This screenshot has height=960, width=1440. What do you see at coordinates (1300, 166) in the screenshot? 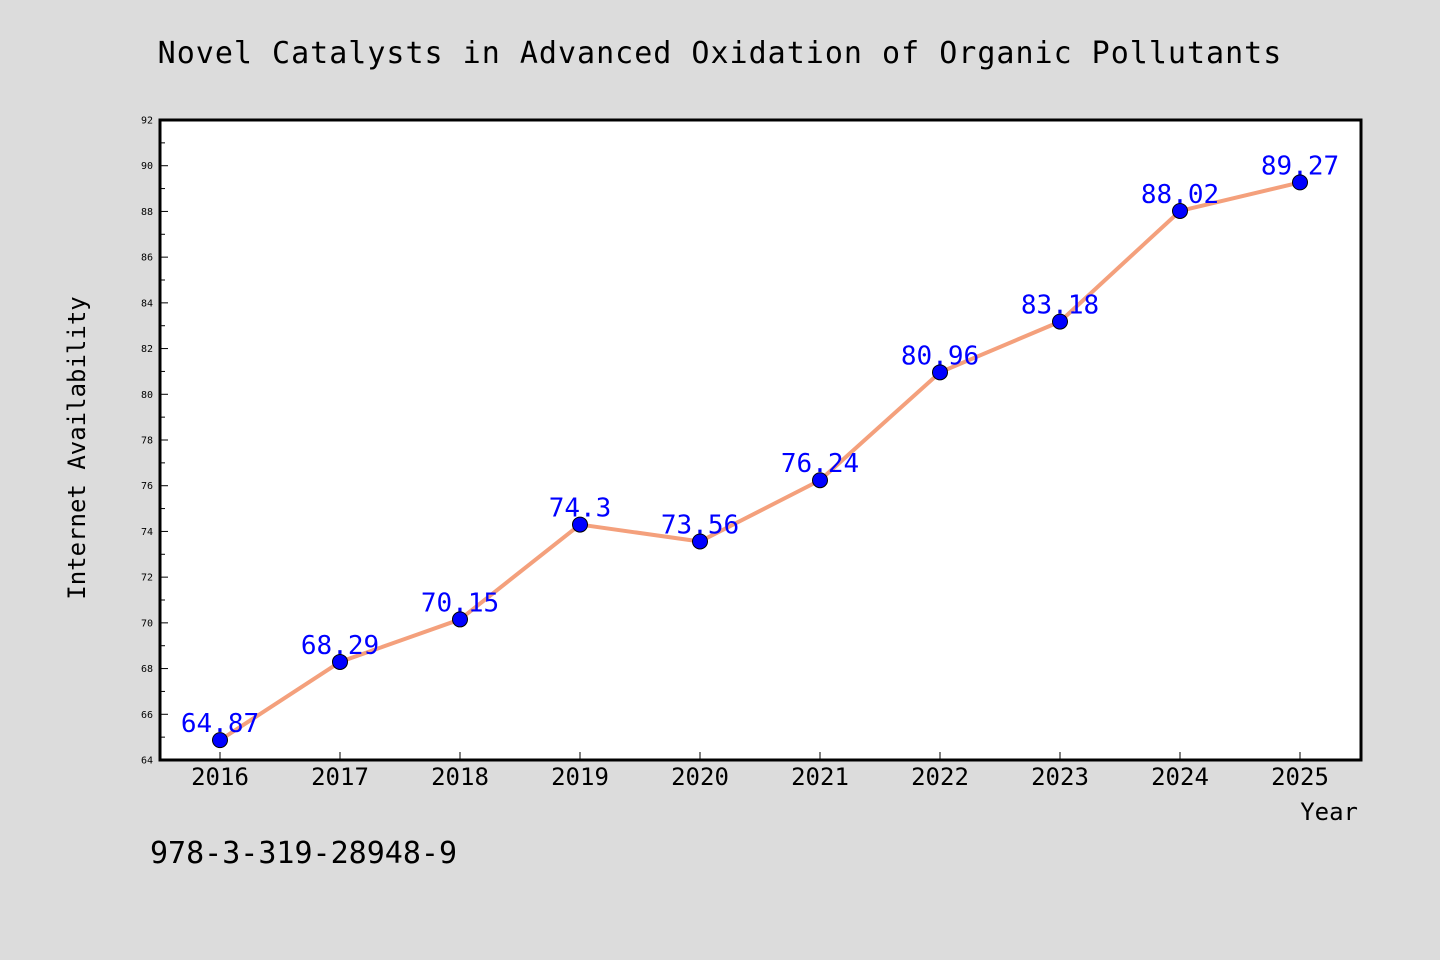
I see `data-label: 89.27` at bounding box center [1300, 166].